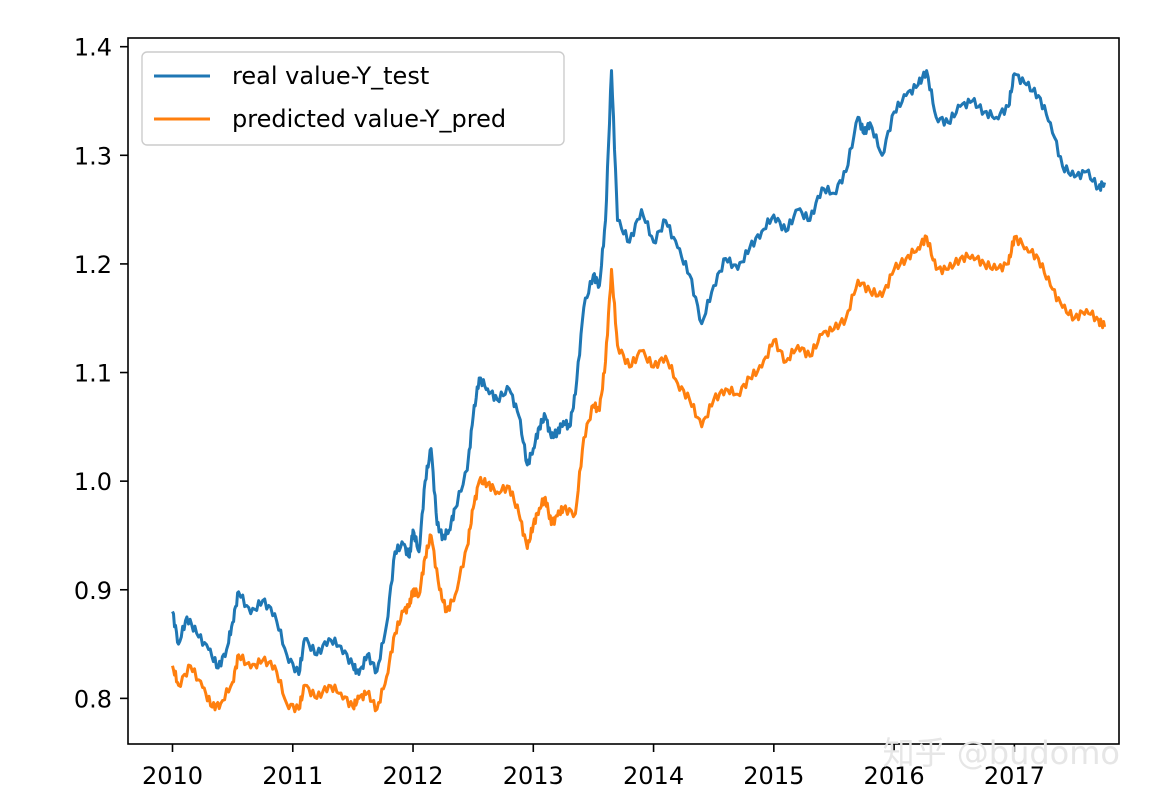 This screenshot has width=1149, height=800. Describe the element at coordinates (93, 48) in the screenshot. I see `y-tick-label: 1.4` at that location.